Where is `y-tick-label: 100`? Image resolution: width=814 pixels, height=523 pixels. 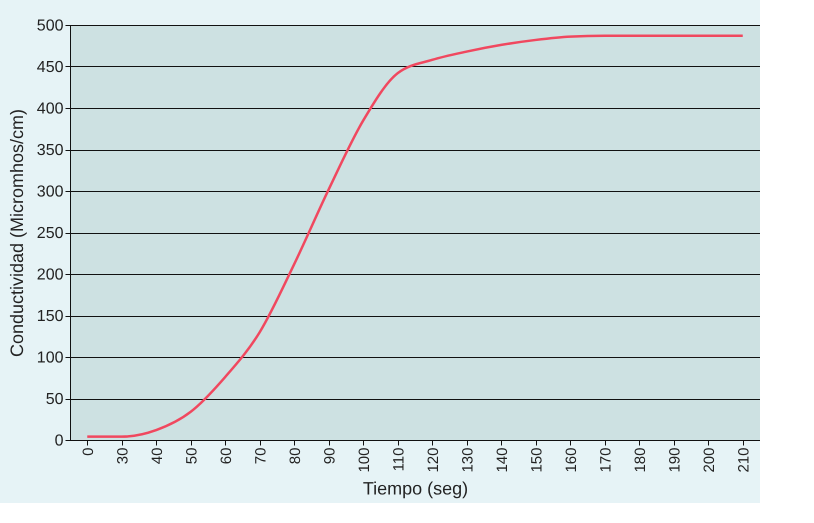
y-tick-label: 100 is located at coordinates (50, 358).